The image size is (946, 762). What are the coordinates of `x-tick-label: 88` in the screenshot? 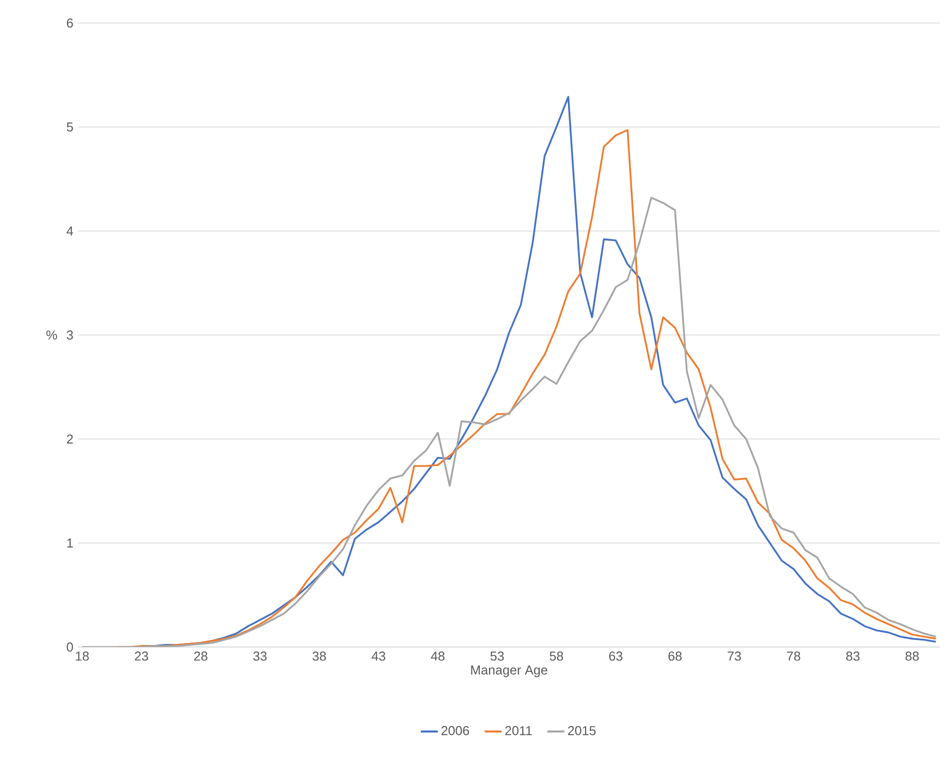 It's located at (912, 656).